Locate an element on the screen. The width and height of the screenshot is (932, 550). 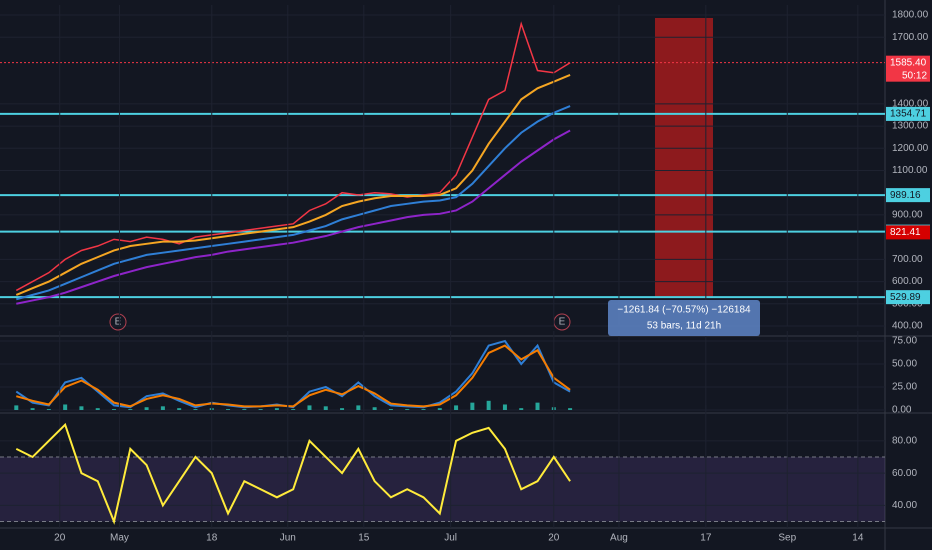
x-tick-label: Sep is located at coordinates (787, 538).